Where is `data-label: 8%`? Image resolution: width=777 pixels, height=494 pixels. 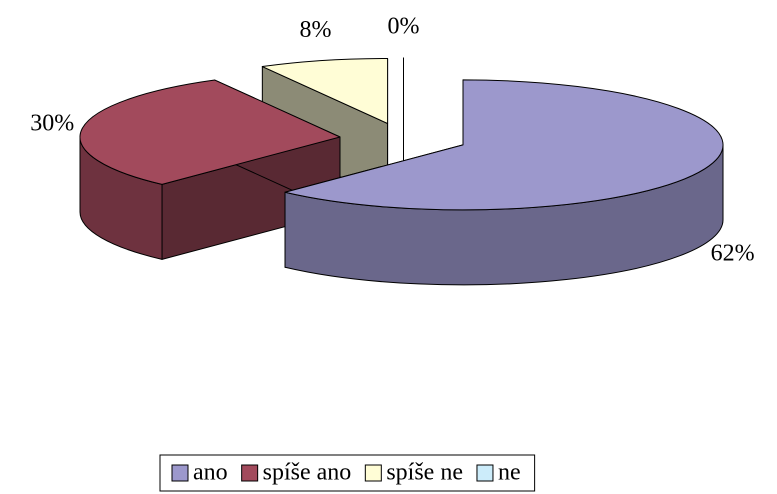 data-label: 8% is located at coordinates (315, 30).